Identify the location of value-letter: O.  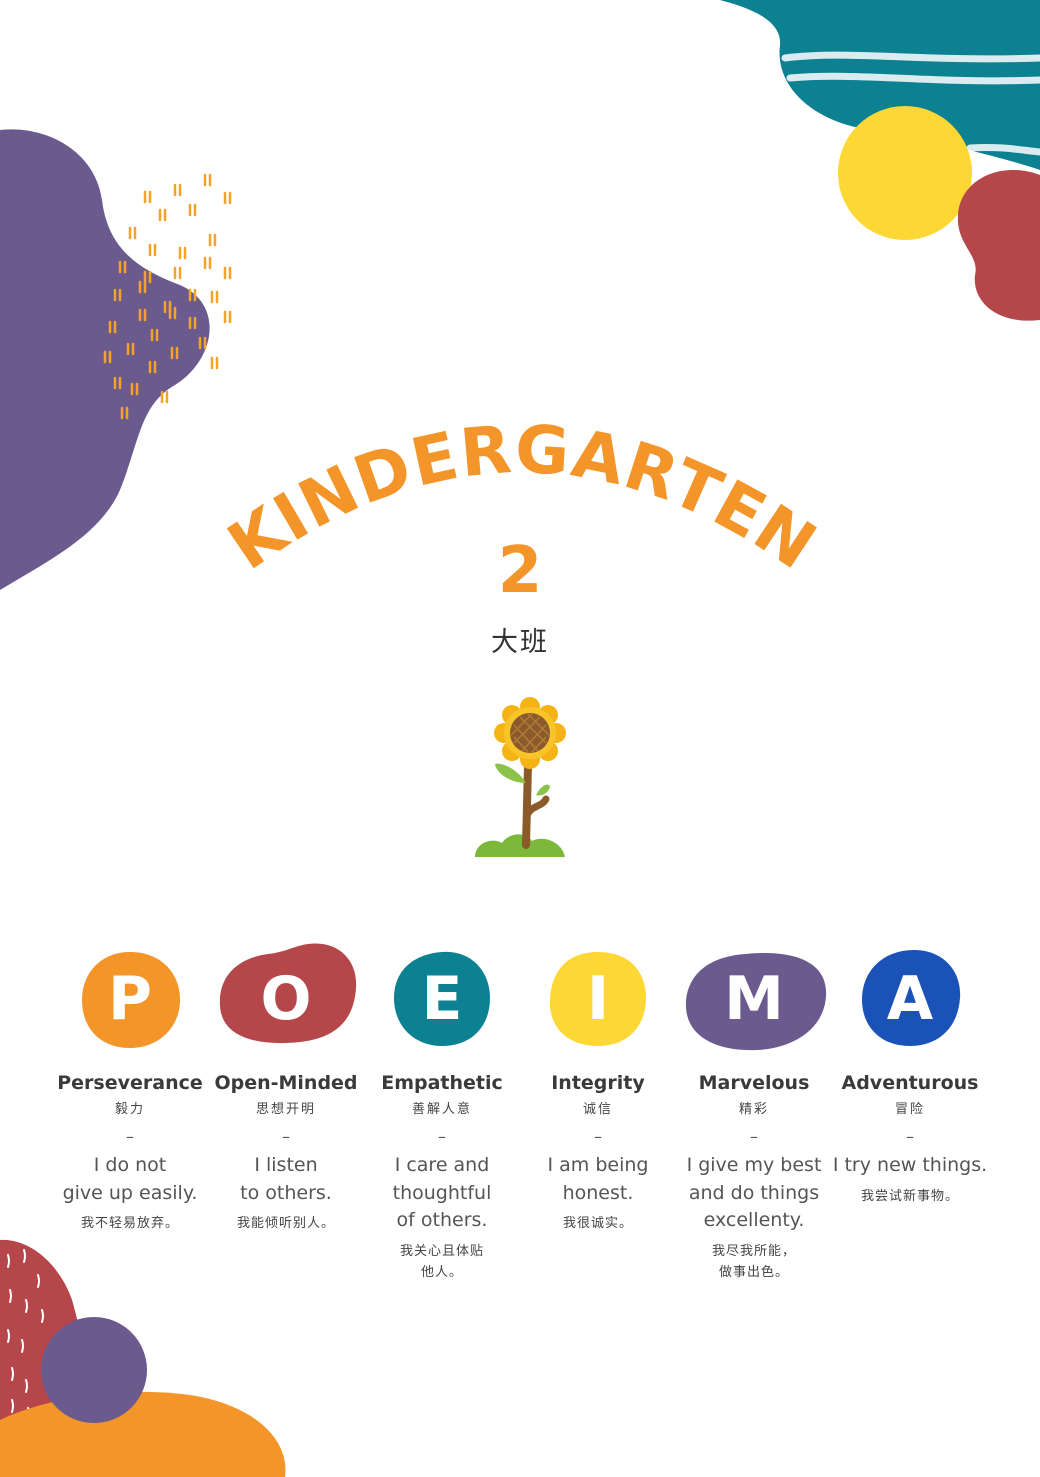
(286, 999).